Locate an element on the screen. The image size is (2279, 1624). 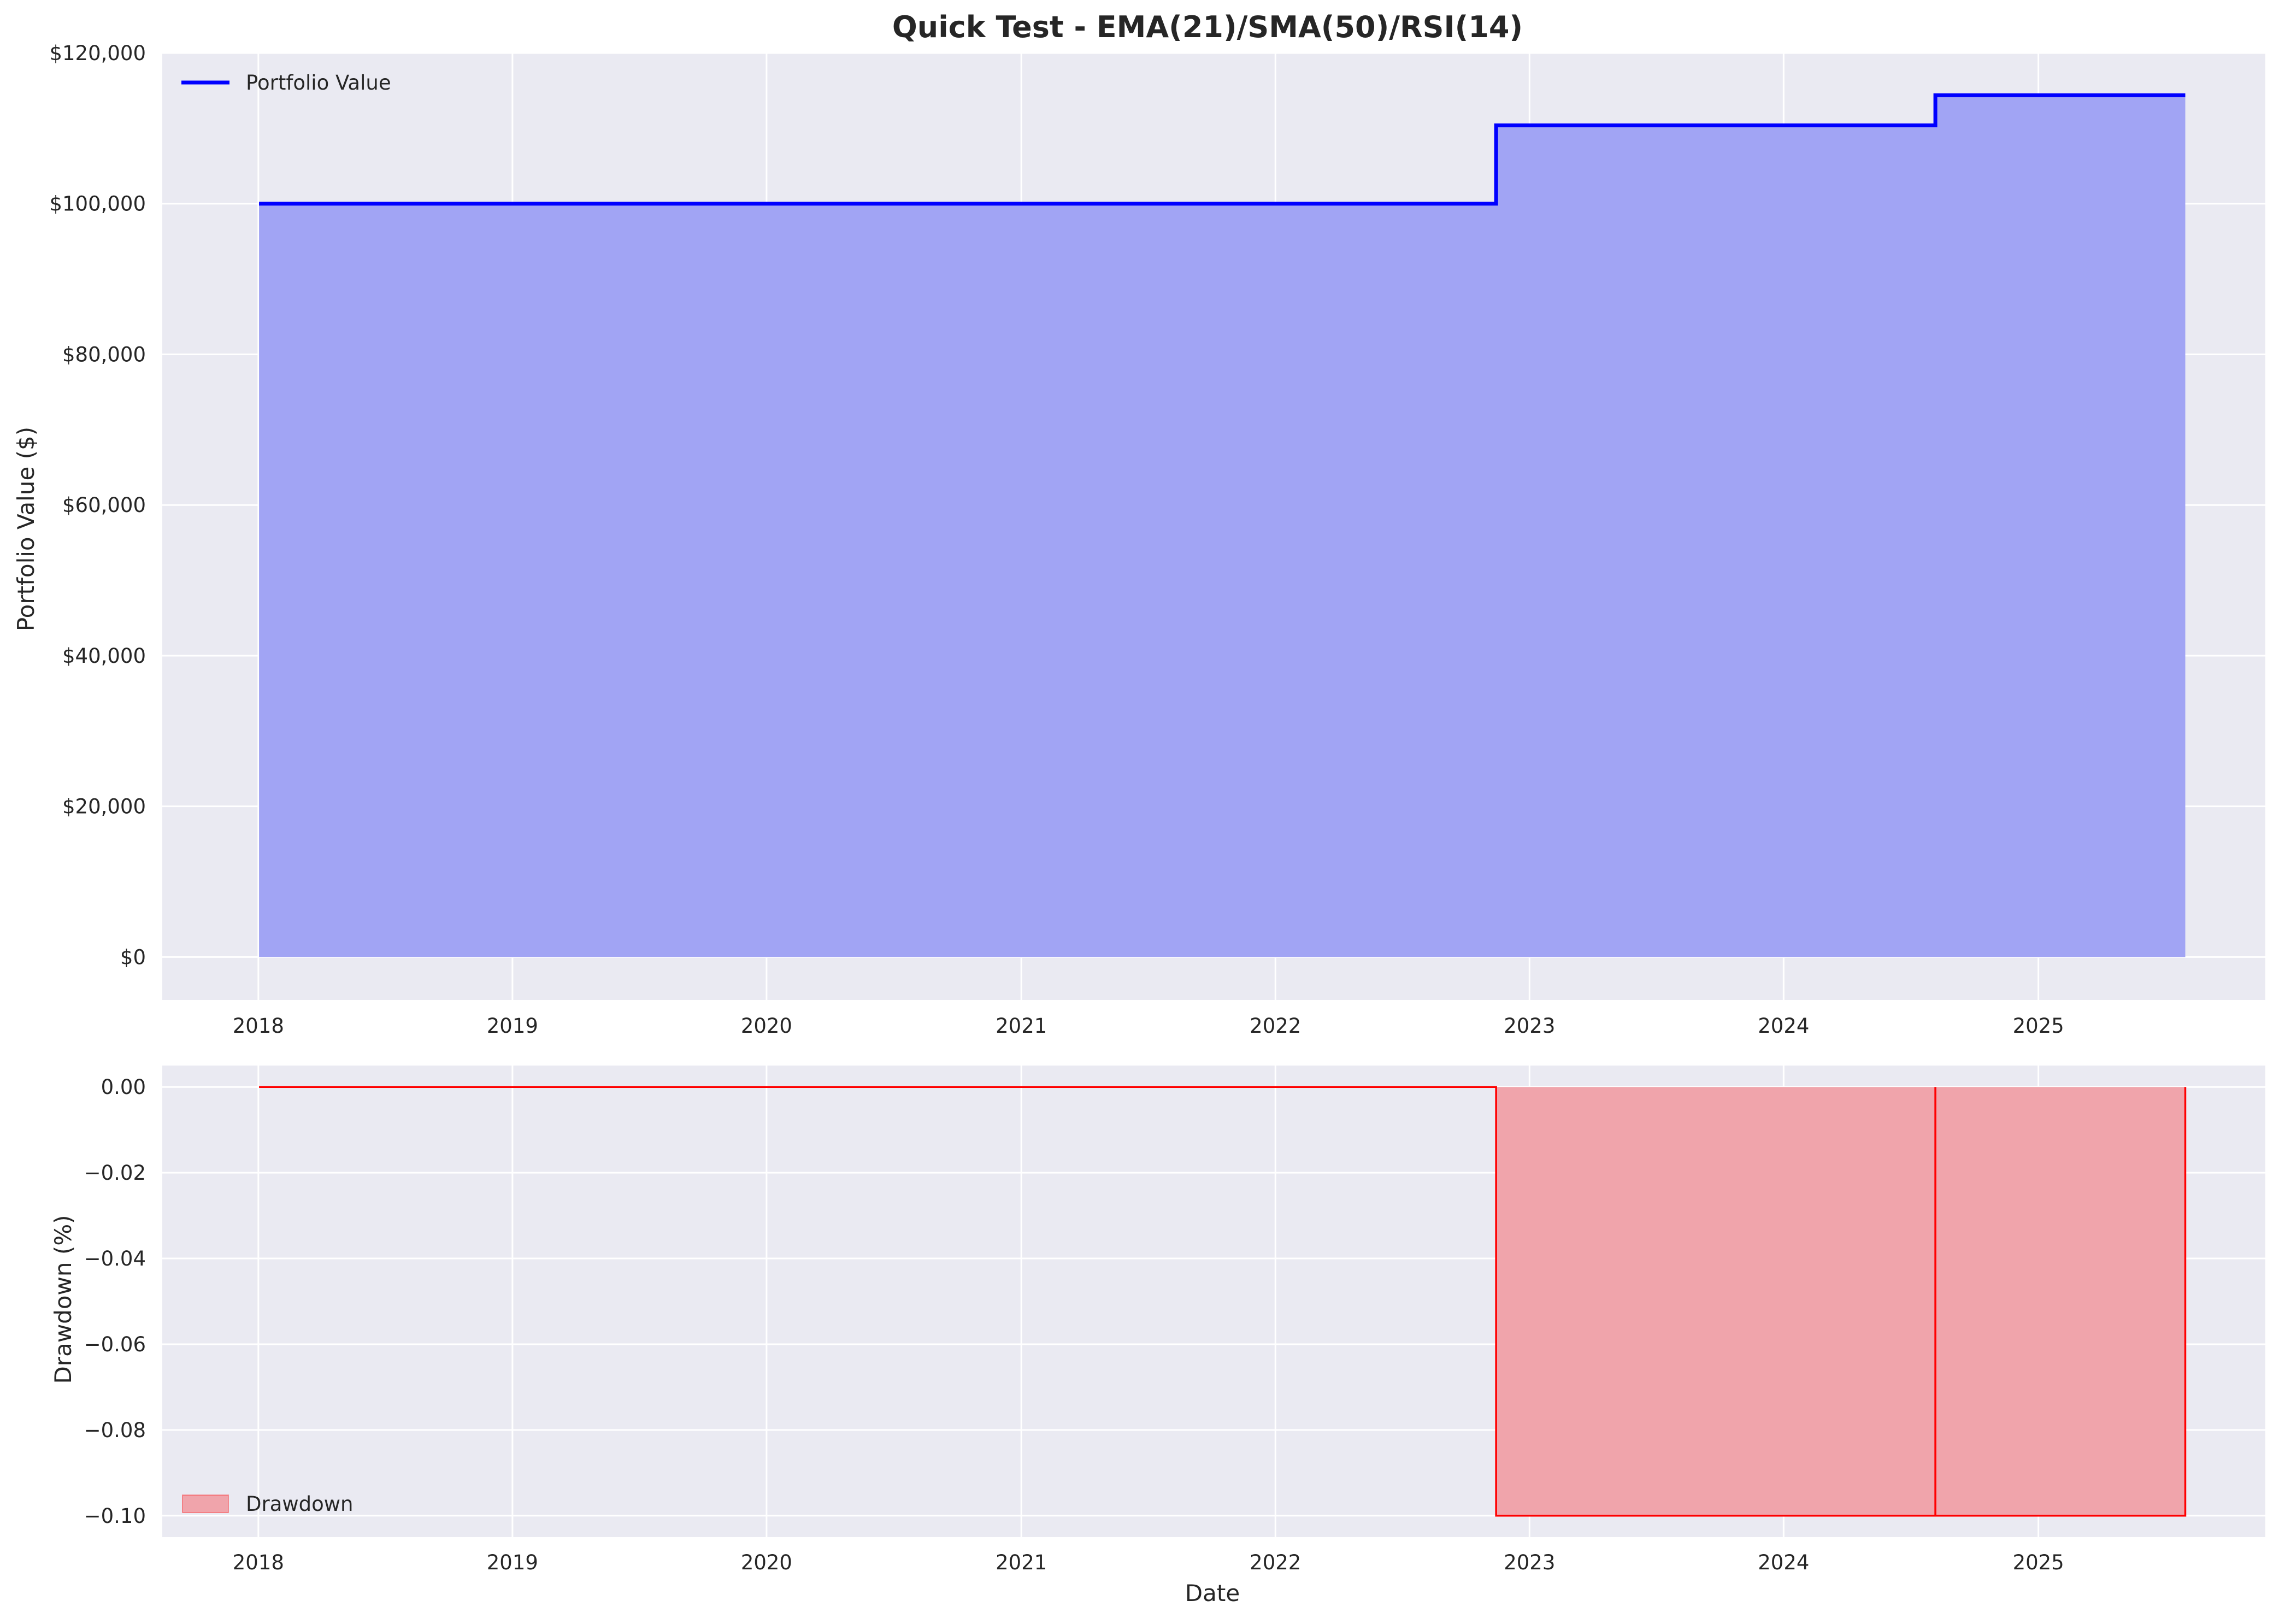
portfolio-x-tick-label: 2022 is located at coordinates (1275, 1026).